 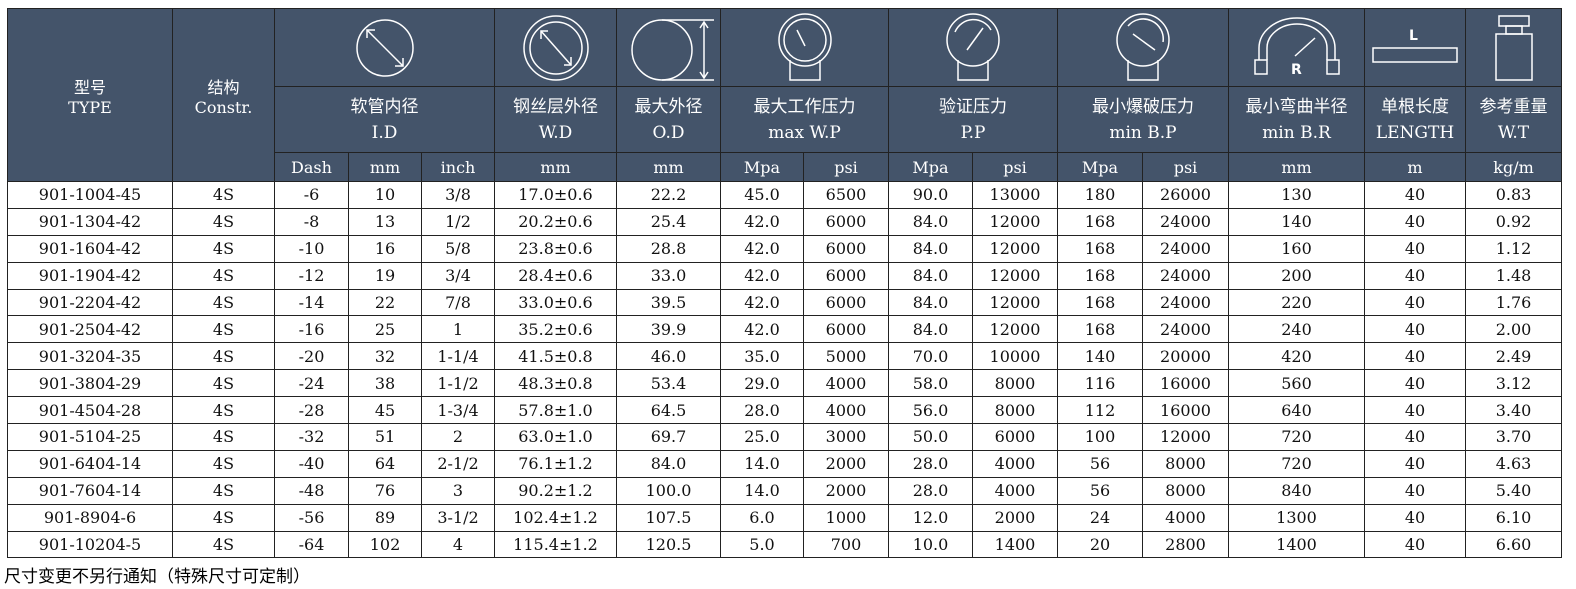 I want to click on length-bar-icon: L, so click(x=1415, y=47).